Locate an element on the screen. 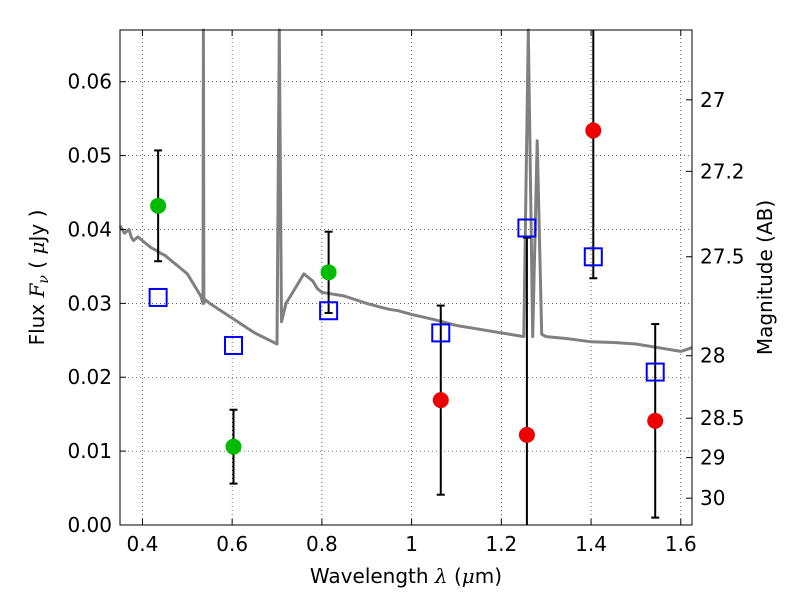 Image resolution: width=800 pixels, height=600 pixels. y2-tick-label: 27.5 is located at coordinates (722, 257).